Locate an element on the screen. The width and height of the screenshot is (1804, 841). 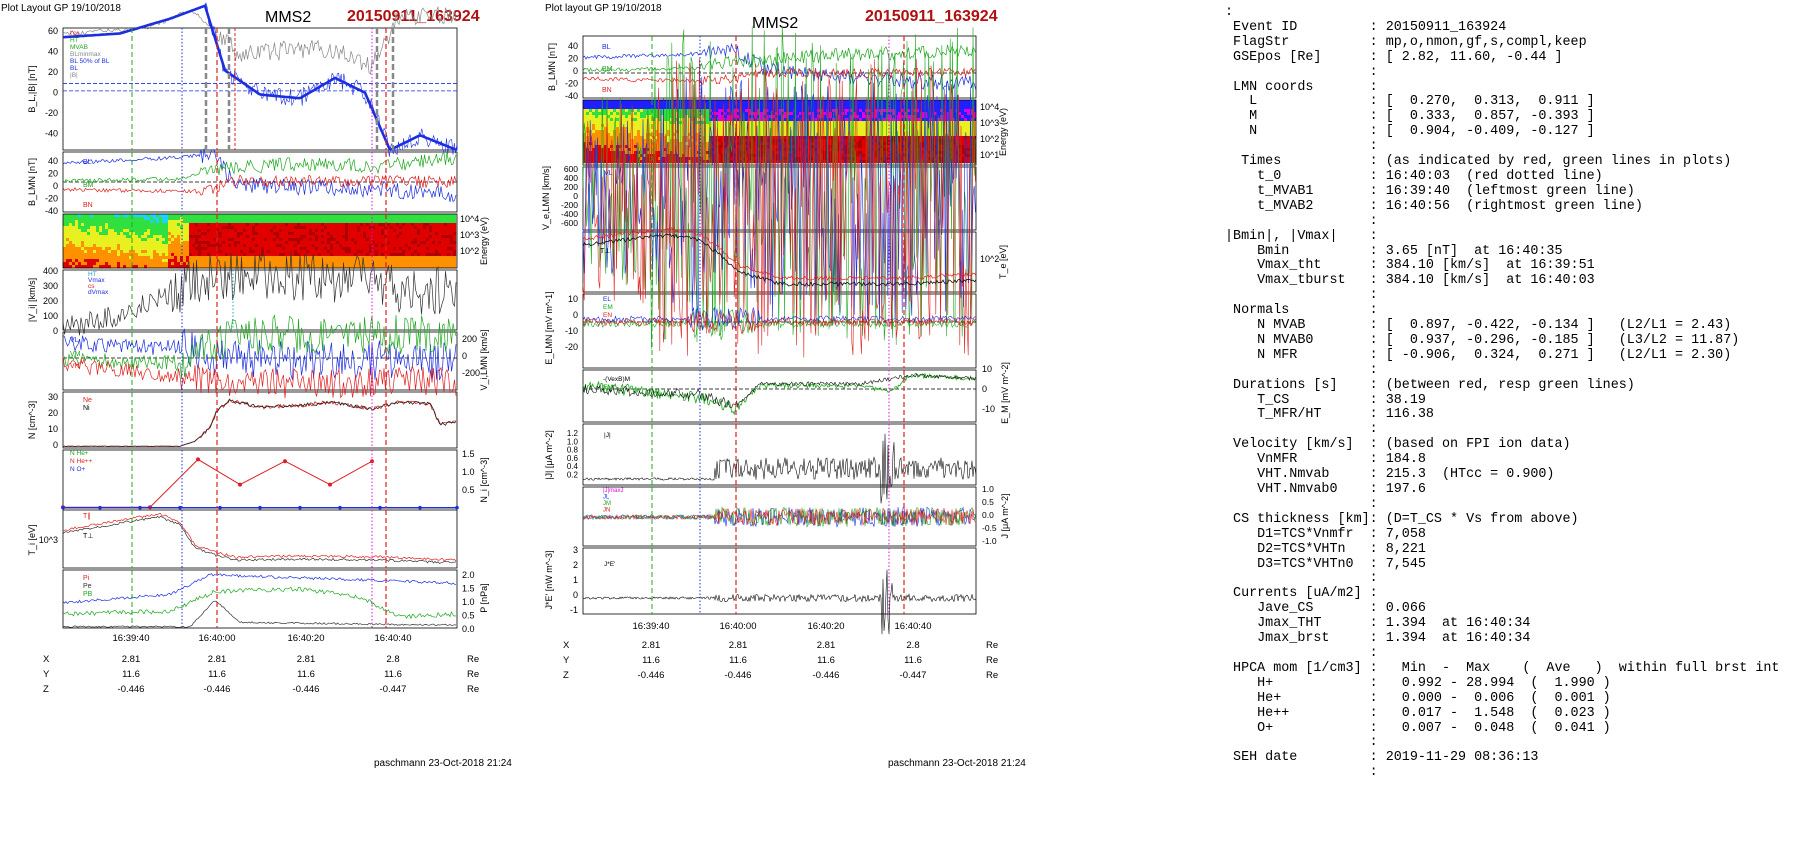
Tperp-line is located at coordinates (259, 539).